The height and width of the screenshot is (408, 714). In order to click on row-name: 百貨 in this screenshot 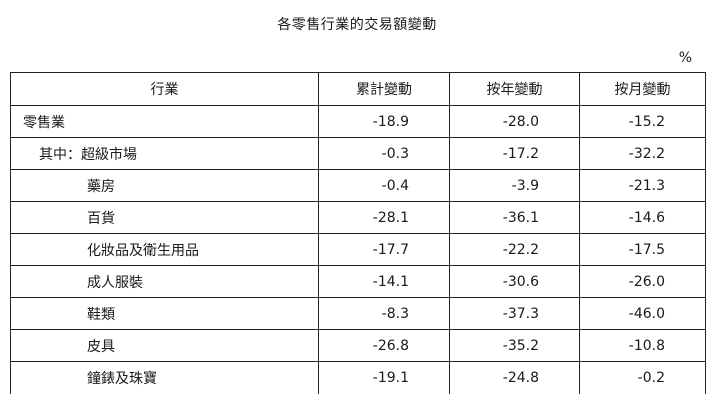, I will do `click(164, 217)`.